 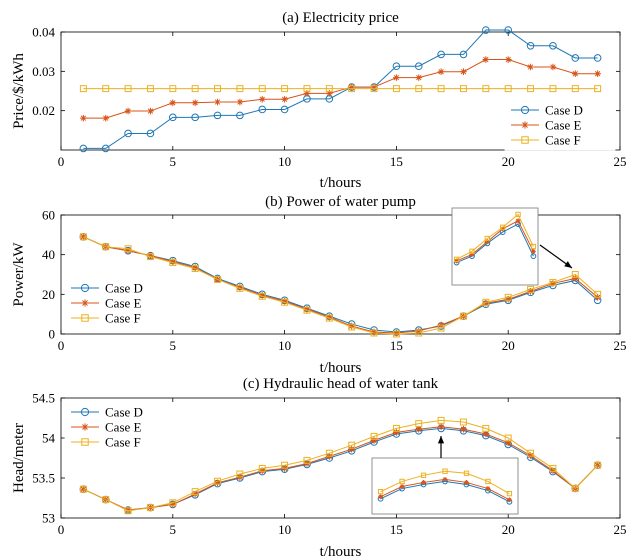 What do you see at coordinates (19, 458) in the screenshot?
I see `y-axis-label: Head/meter` at bounding box center [19, 458].